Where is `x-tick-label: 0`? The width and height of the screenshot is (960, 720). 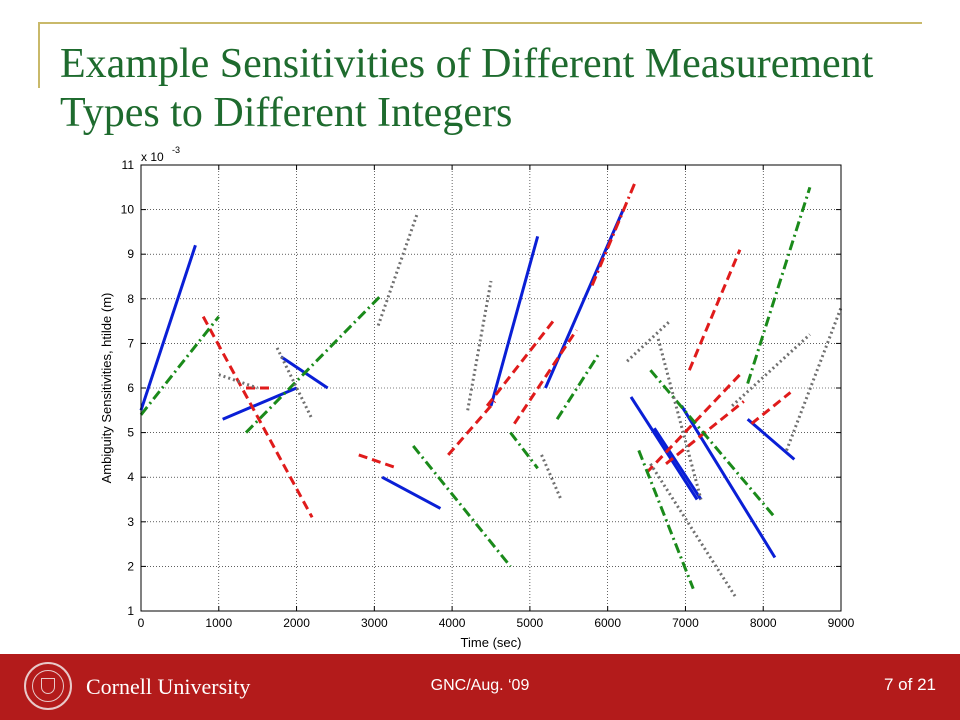
x-tick-label: 0 is located at coordinates (141, 623).